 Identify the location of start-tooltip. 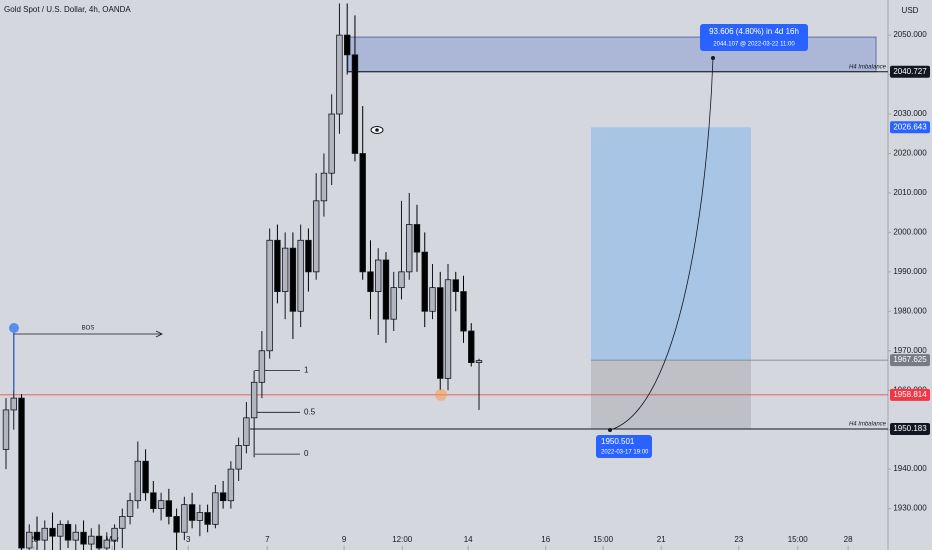
(624, 446).